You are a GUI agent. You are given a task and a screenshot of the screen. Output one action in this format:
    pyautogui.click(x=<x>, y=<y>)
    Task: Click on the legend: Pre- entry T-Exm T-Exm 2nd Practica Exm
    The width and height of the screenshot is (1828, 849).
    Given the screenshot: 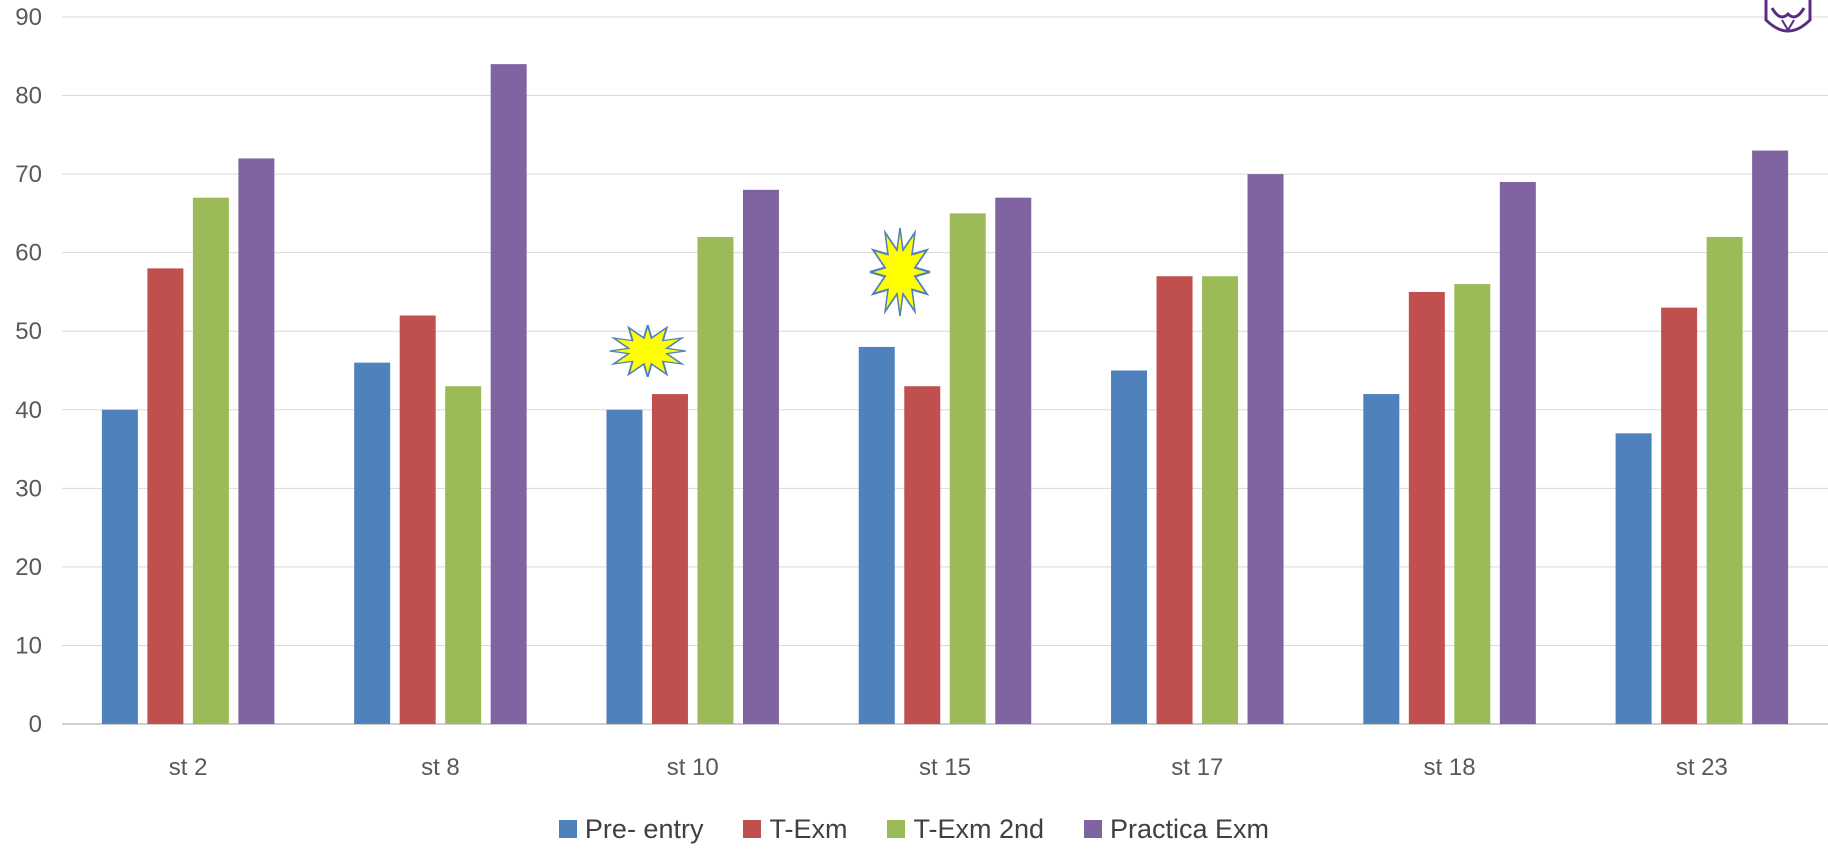 What is the action you would take?
    pyautogui.click(x=914, y=829)
    